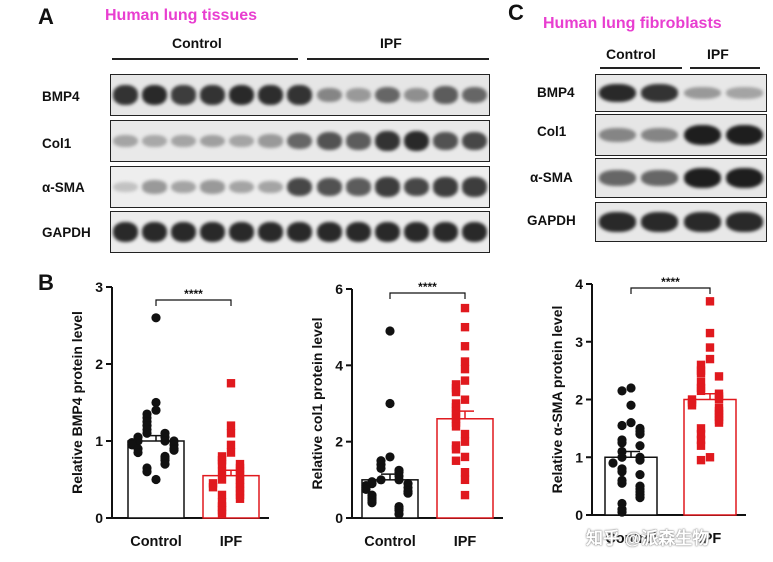  I want to click on category-label-control: Control, so click(631, 539).